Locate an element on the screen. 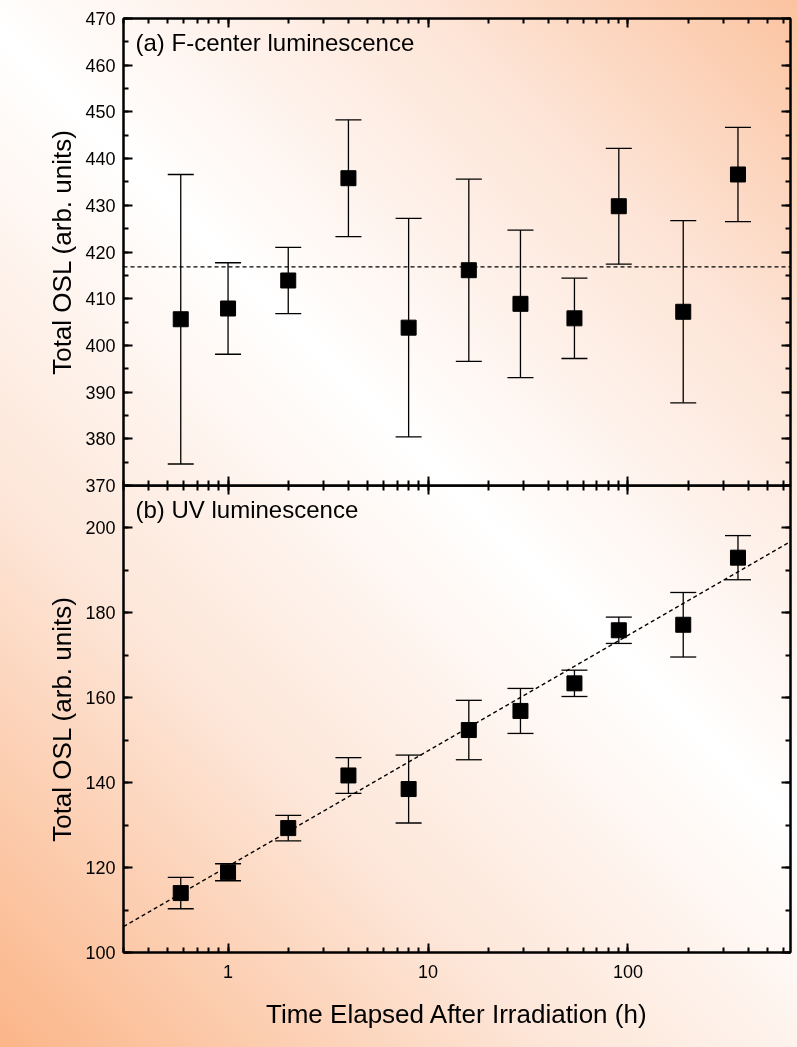  annotation: (b) UV luminescence is located at coordinates (247, 509).